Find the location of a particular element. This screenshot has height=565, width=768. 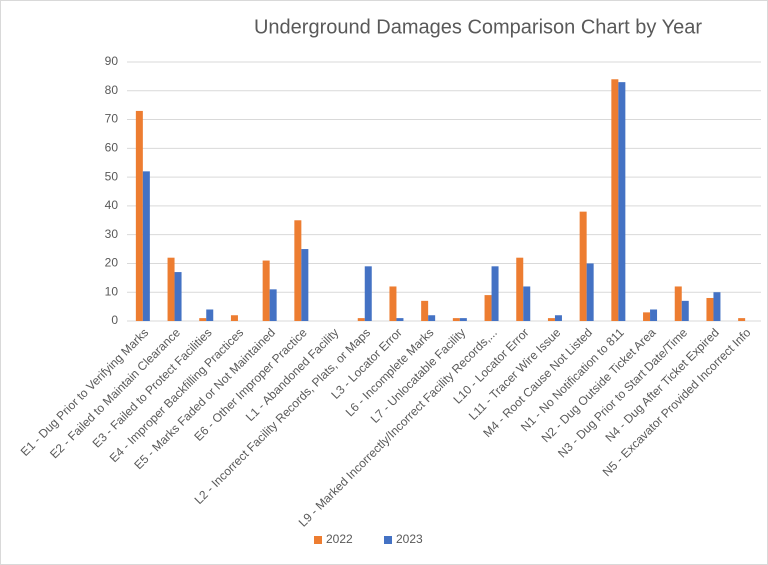

y-tick-label: 60 is located at coordinates (112, 148).